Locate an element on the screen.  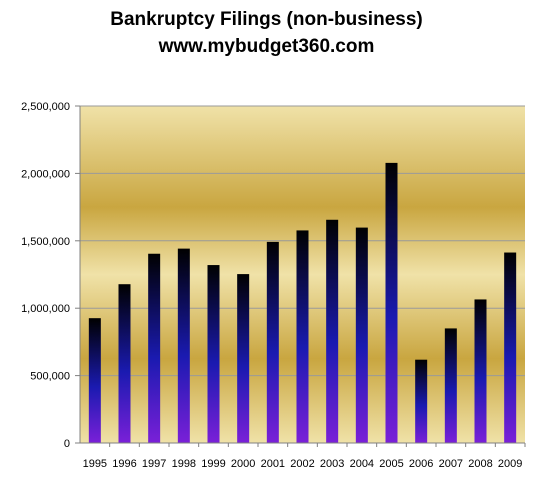
y-tick-label: 0 is located at coordinates (67, 444).